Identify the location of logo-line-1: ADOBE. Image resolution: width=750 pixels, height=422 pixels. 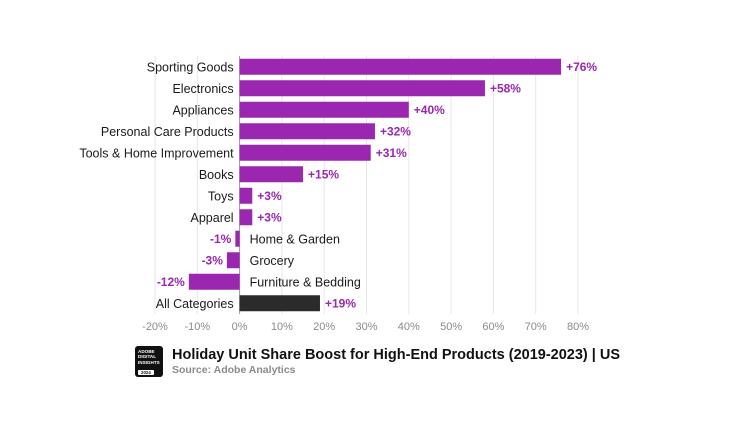
(146, 351).